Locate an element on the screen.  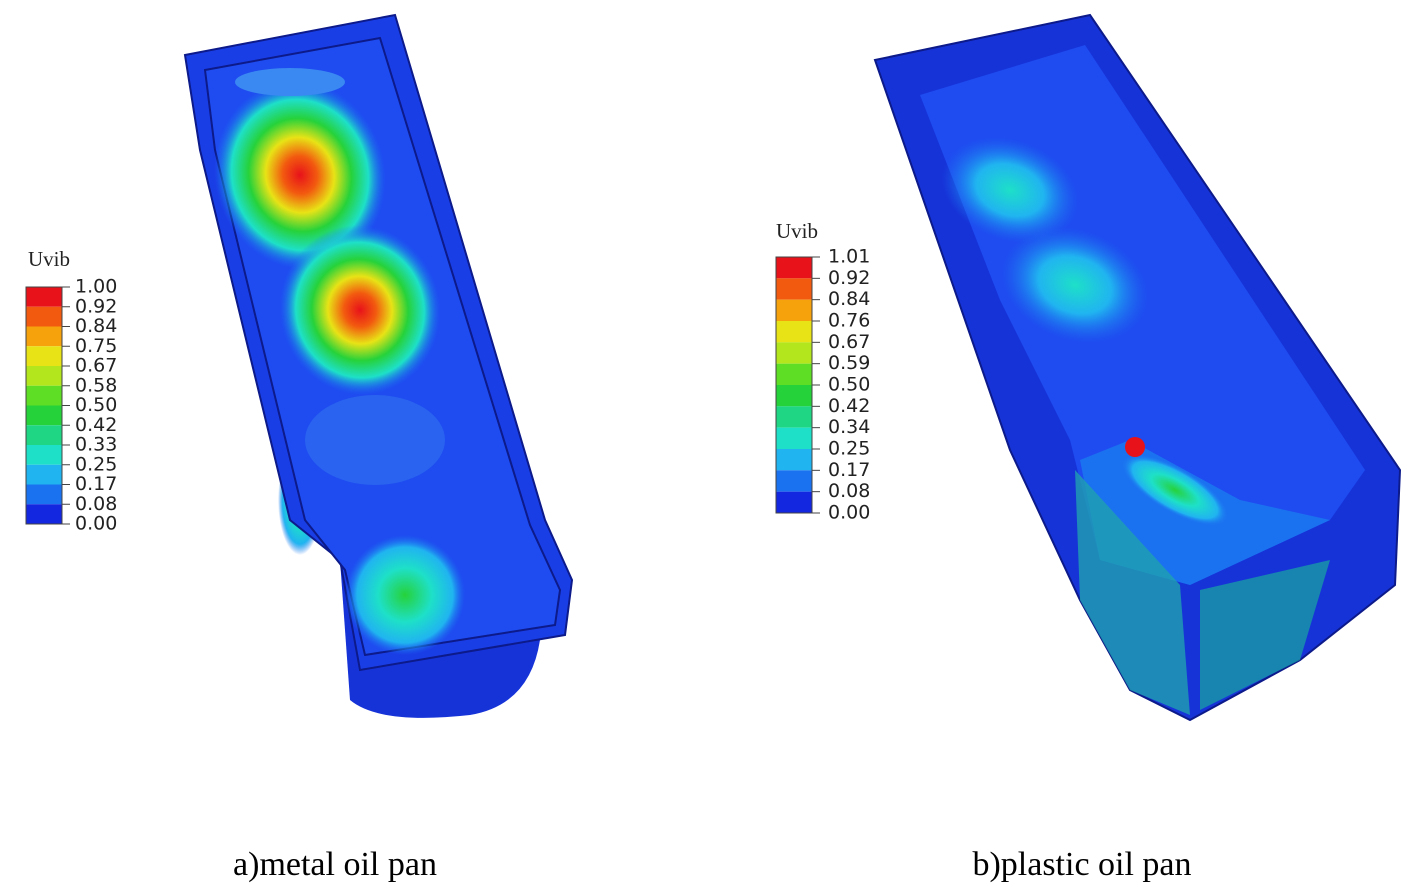
caption: a)metal oil pan is located at coordinates (335, 864).